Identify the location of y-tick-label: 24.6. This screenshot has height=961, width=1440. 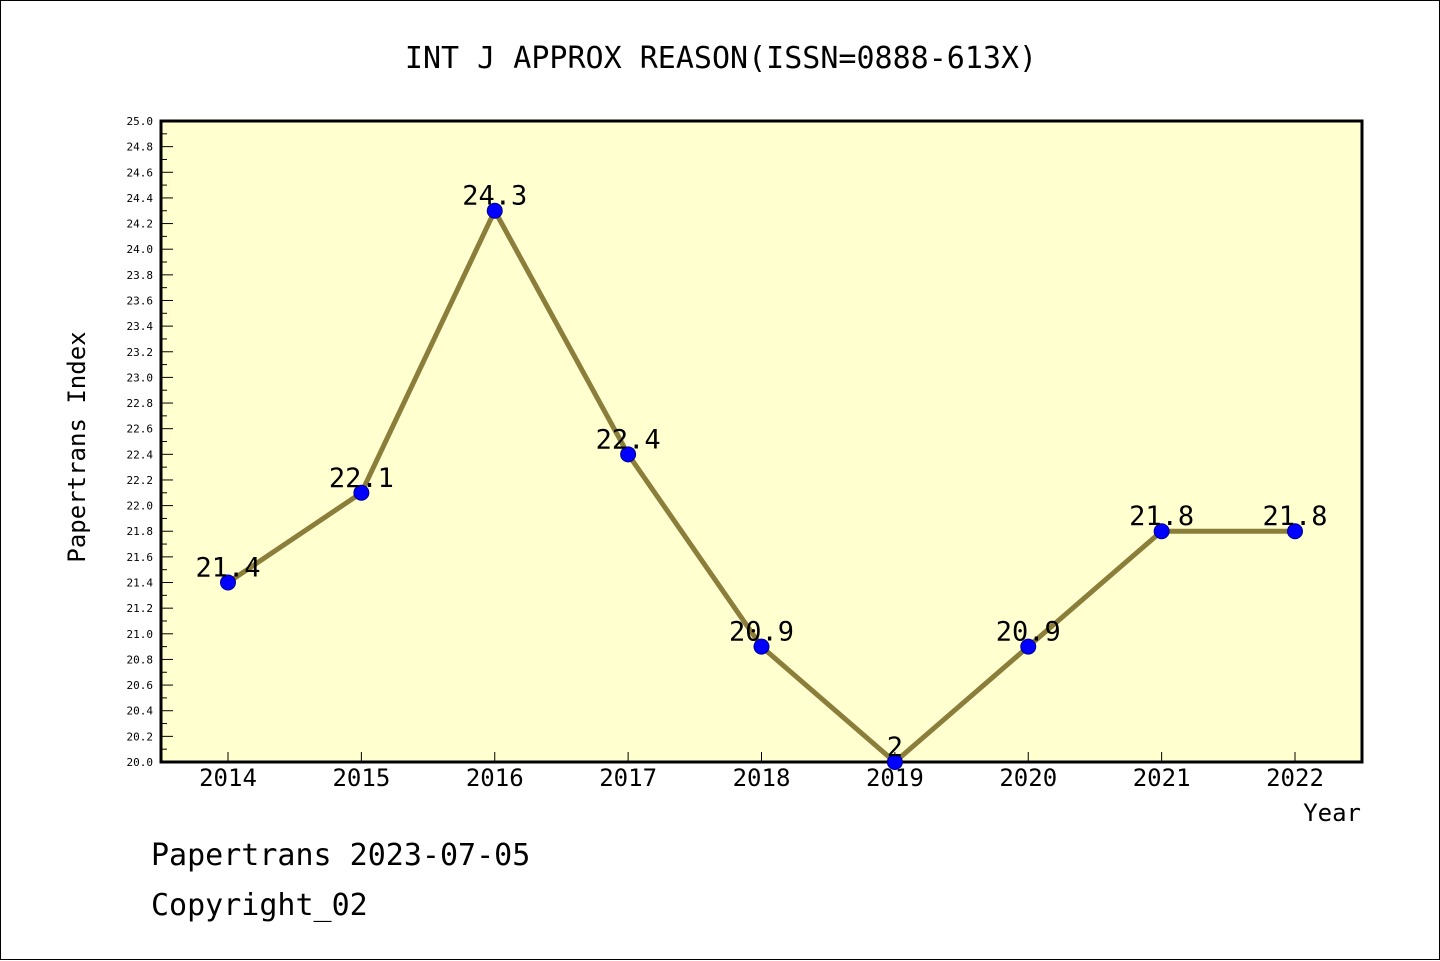
(140, 172).